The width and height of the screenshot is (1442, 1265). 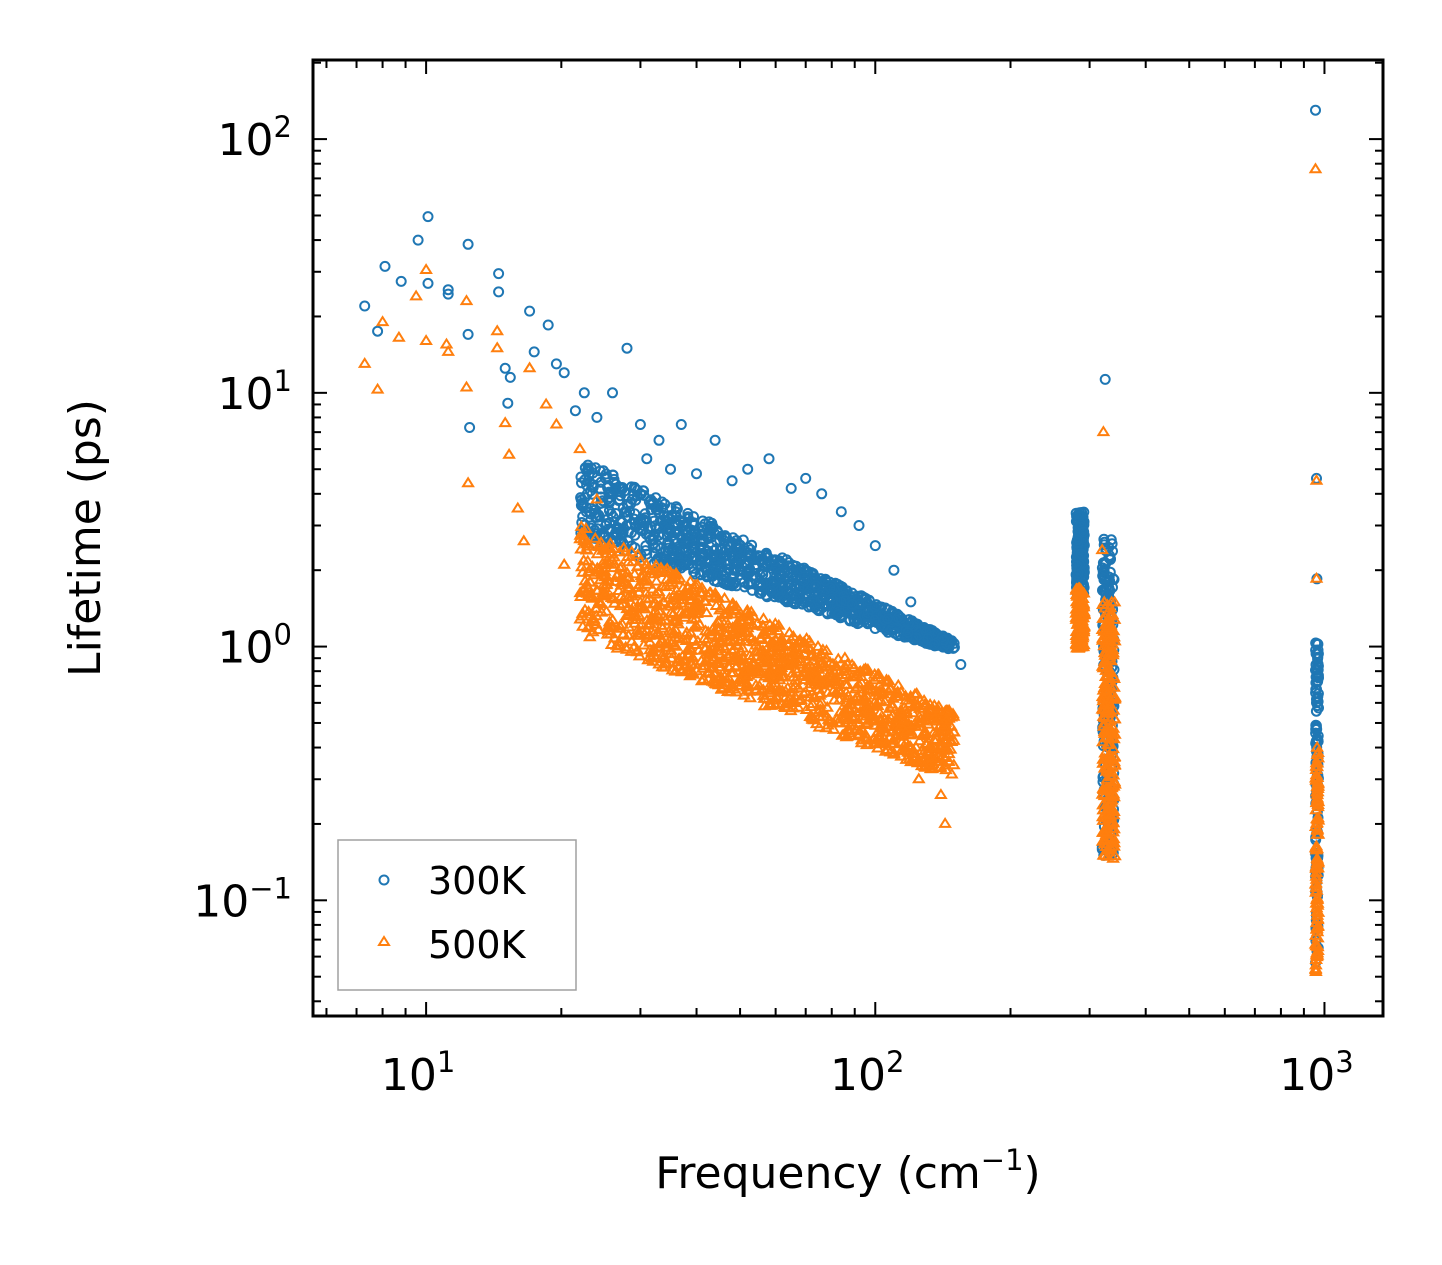 What do you see at coordinates (255, 392) in the screenshot?
I see `y-tick-label: 101` at bounding box center [255, 392].